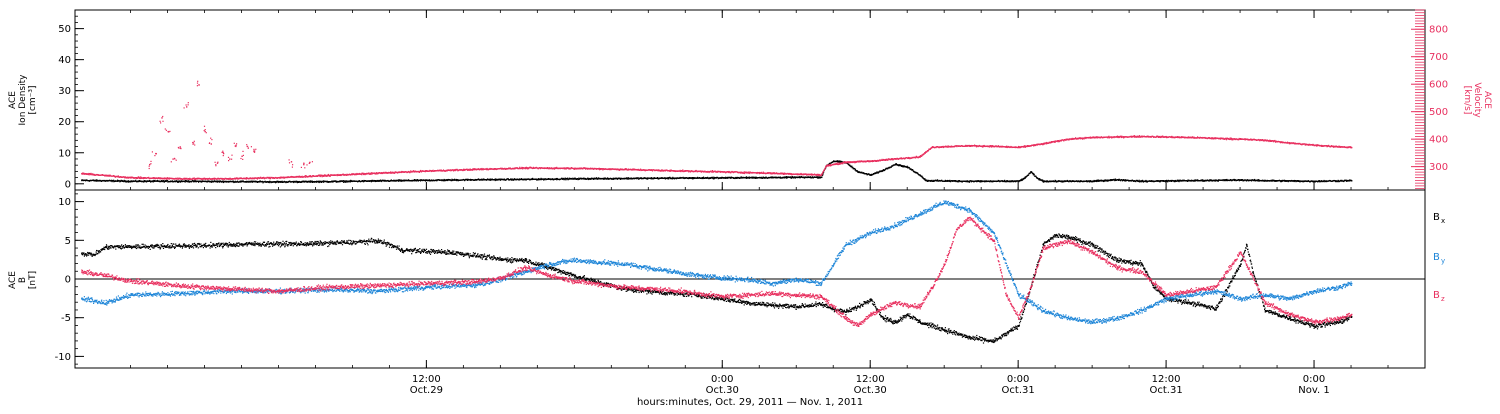  Describe the element at coordinates (64, 29) in the screenshot. I see `top-ytick-label-5: 50` at that location.